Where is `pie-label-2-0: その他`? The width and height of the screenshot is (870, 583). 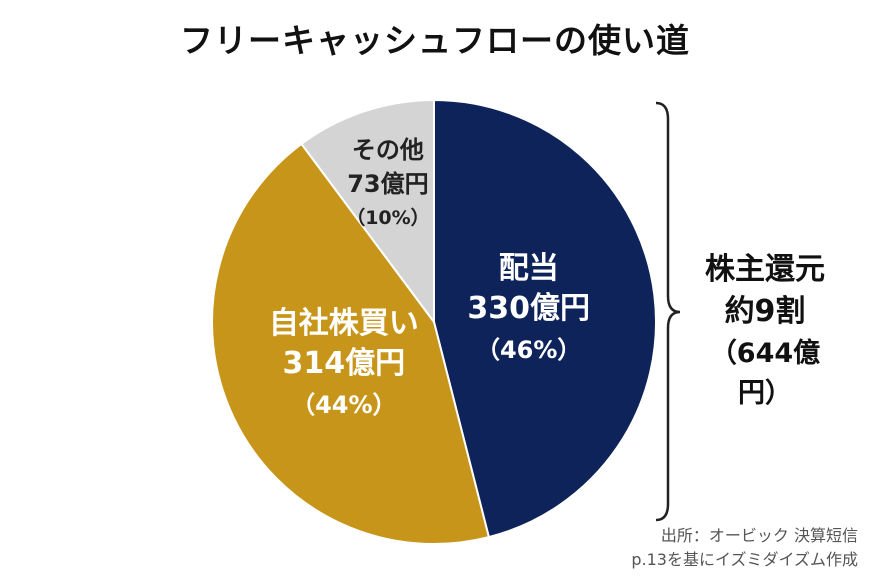
pie-label-2-0: その他 is located at coordinates (388, 150).